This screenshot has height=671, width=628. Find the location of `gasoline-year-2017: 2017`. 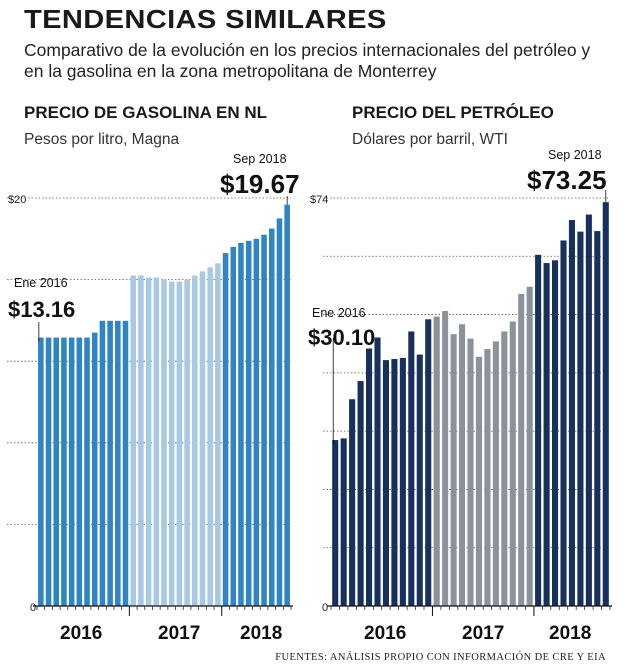

gasoline-year-2017: 2017 is located at coordinates (179, 633).